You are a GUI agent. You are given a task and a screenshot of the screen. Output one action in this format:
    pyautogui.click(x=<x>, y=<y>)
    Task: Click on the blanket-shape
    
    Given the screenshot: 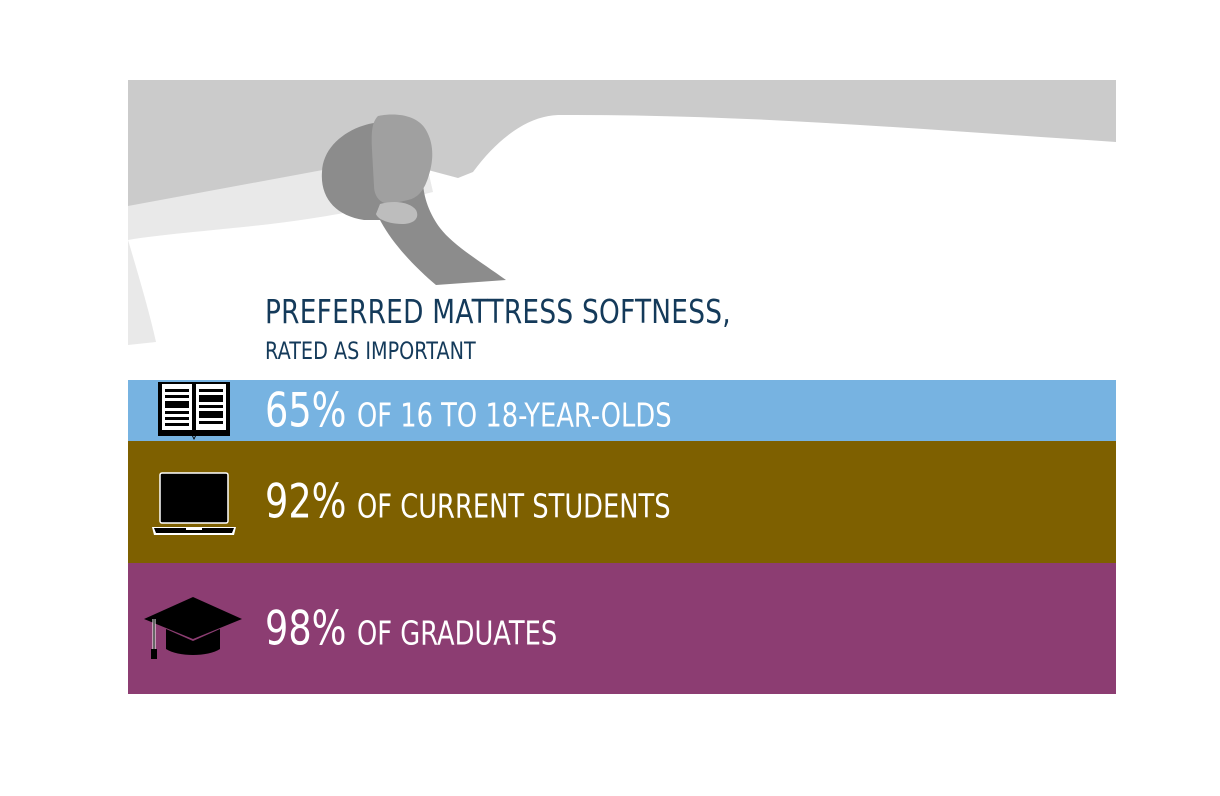 What is the action you would take?
    pyautogui.click(x=622, y=144)
    